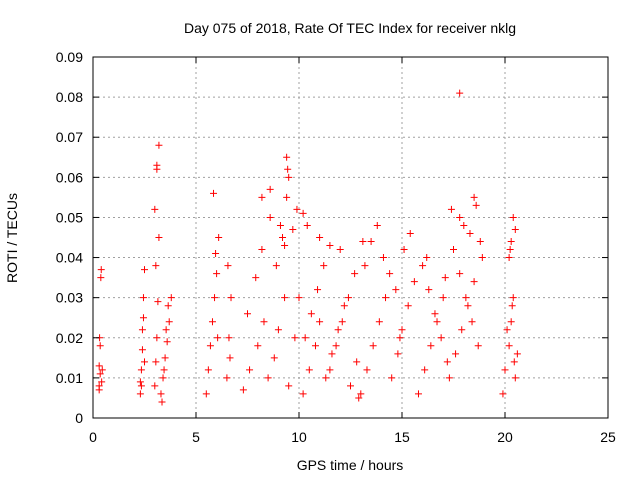 The height and width of the screenshot is (480, 640). Describe the element at coordinates (196, 437) in the screenshot. I see `x-tick-label: 5` at that location.